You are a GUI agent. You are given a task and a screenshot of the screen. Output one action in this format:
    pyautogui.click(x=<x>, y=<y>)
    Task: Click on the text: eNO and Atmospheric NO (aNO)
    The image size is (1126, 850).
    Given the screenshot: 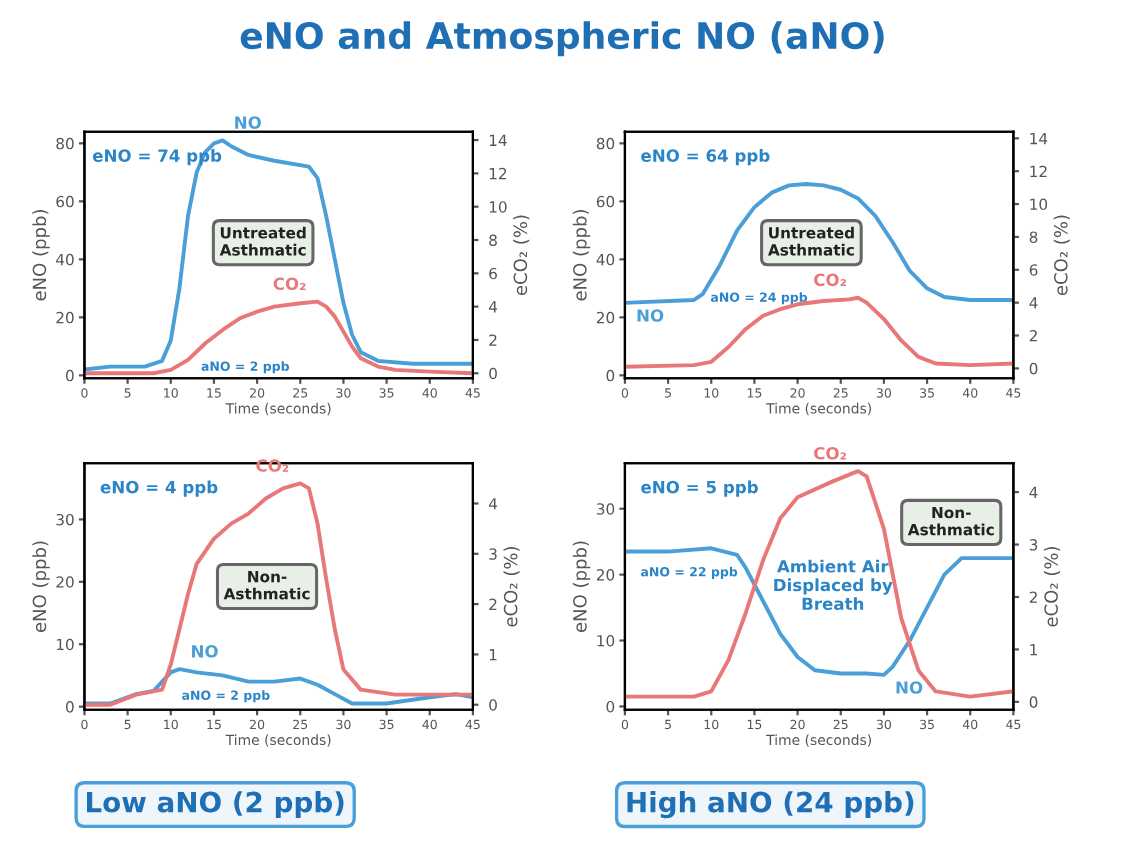 What is the action you would take?
    pyautogui.click(x=562, y=39)
    